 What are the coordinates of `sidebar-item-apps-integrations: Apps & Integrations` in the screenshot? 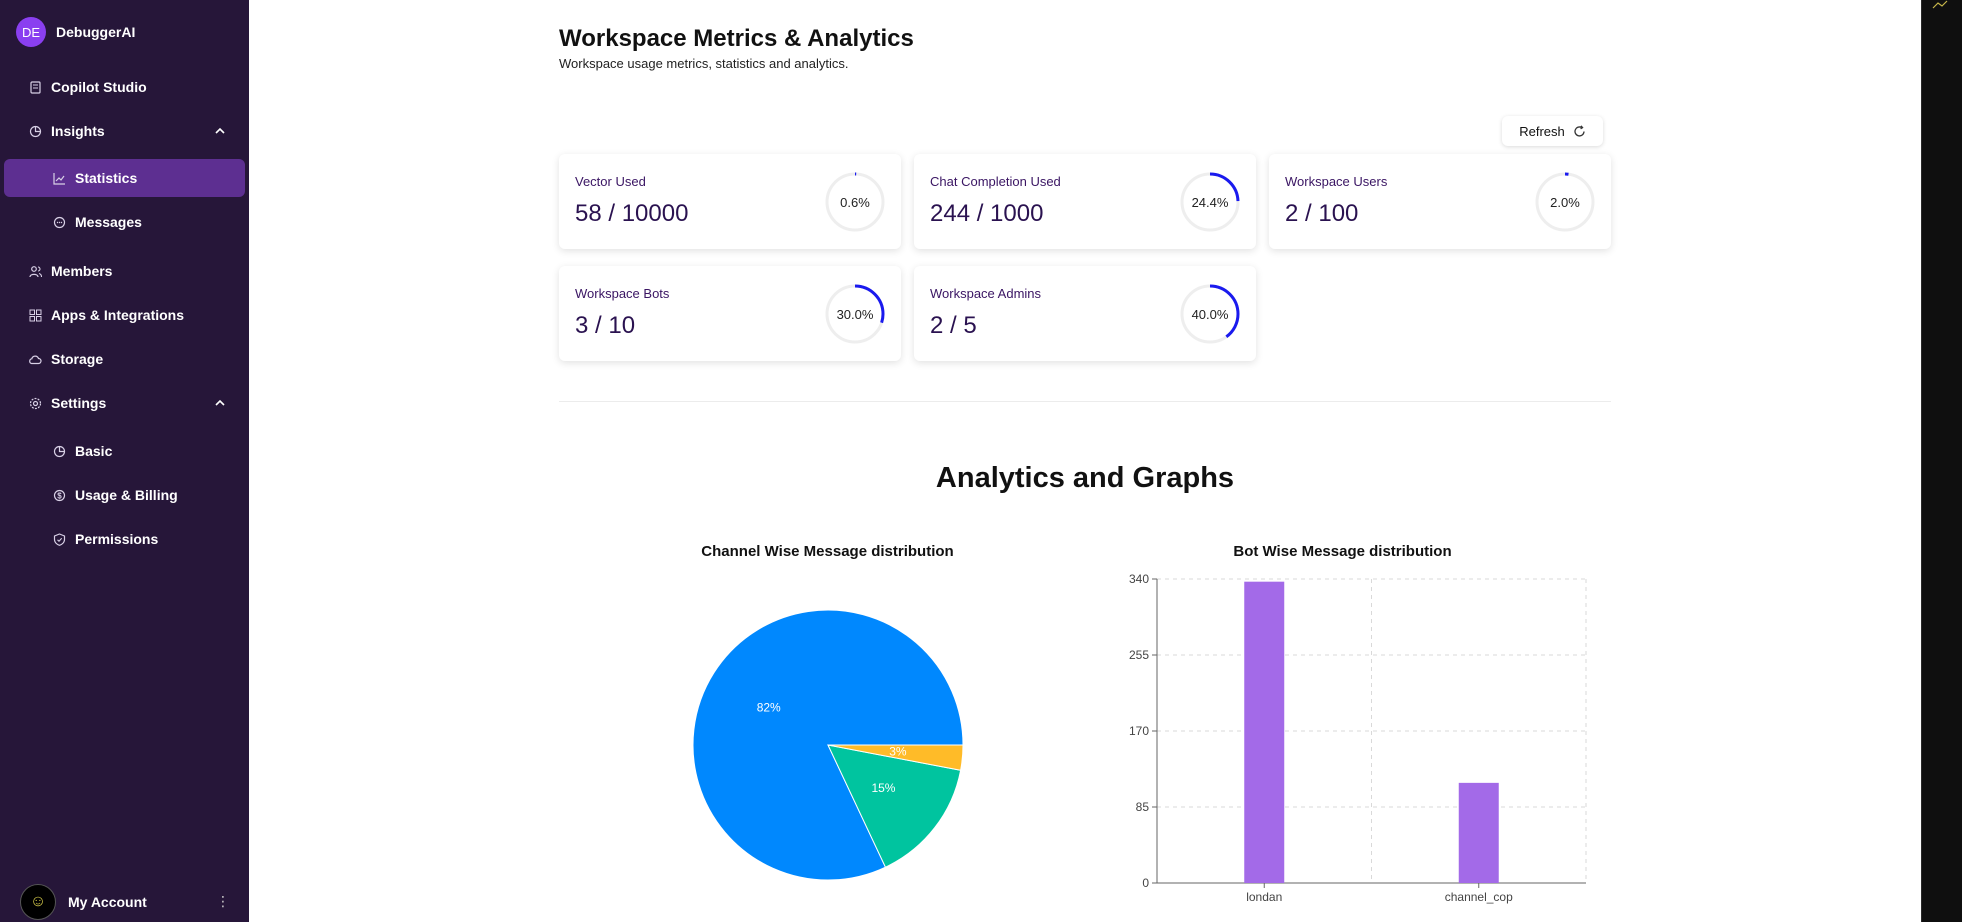 It's located at (124, 315).